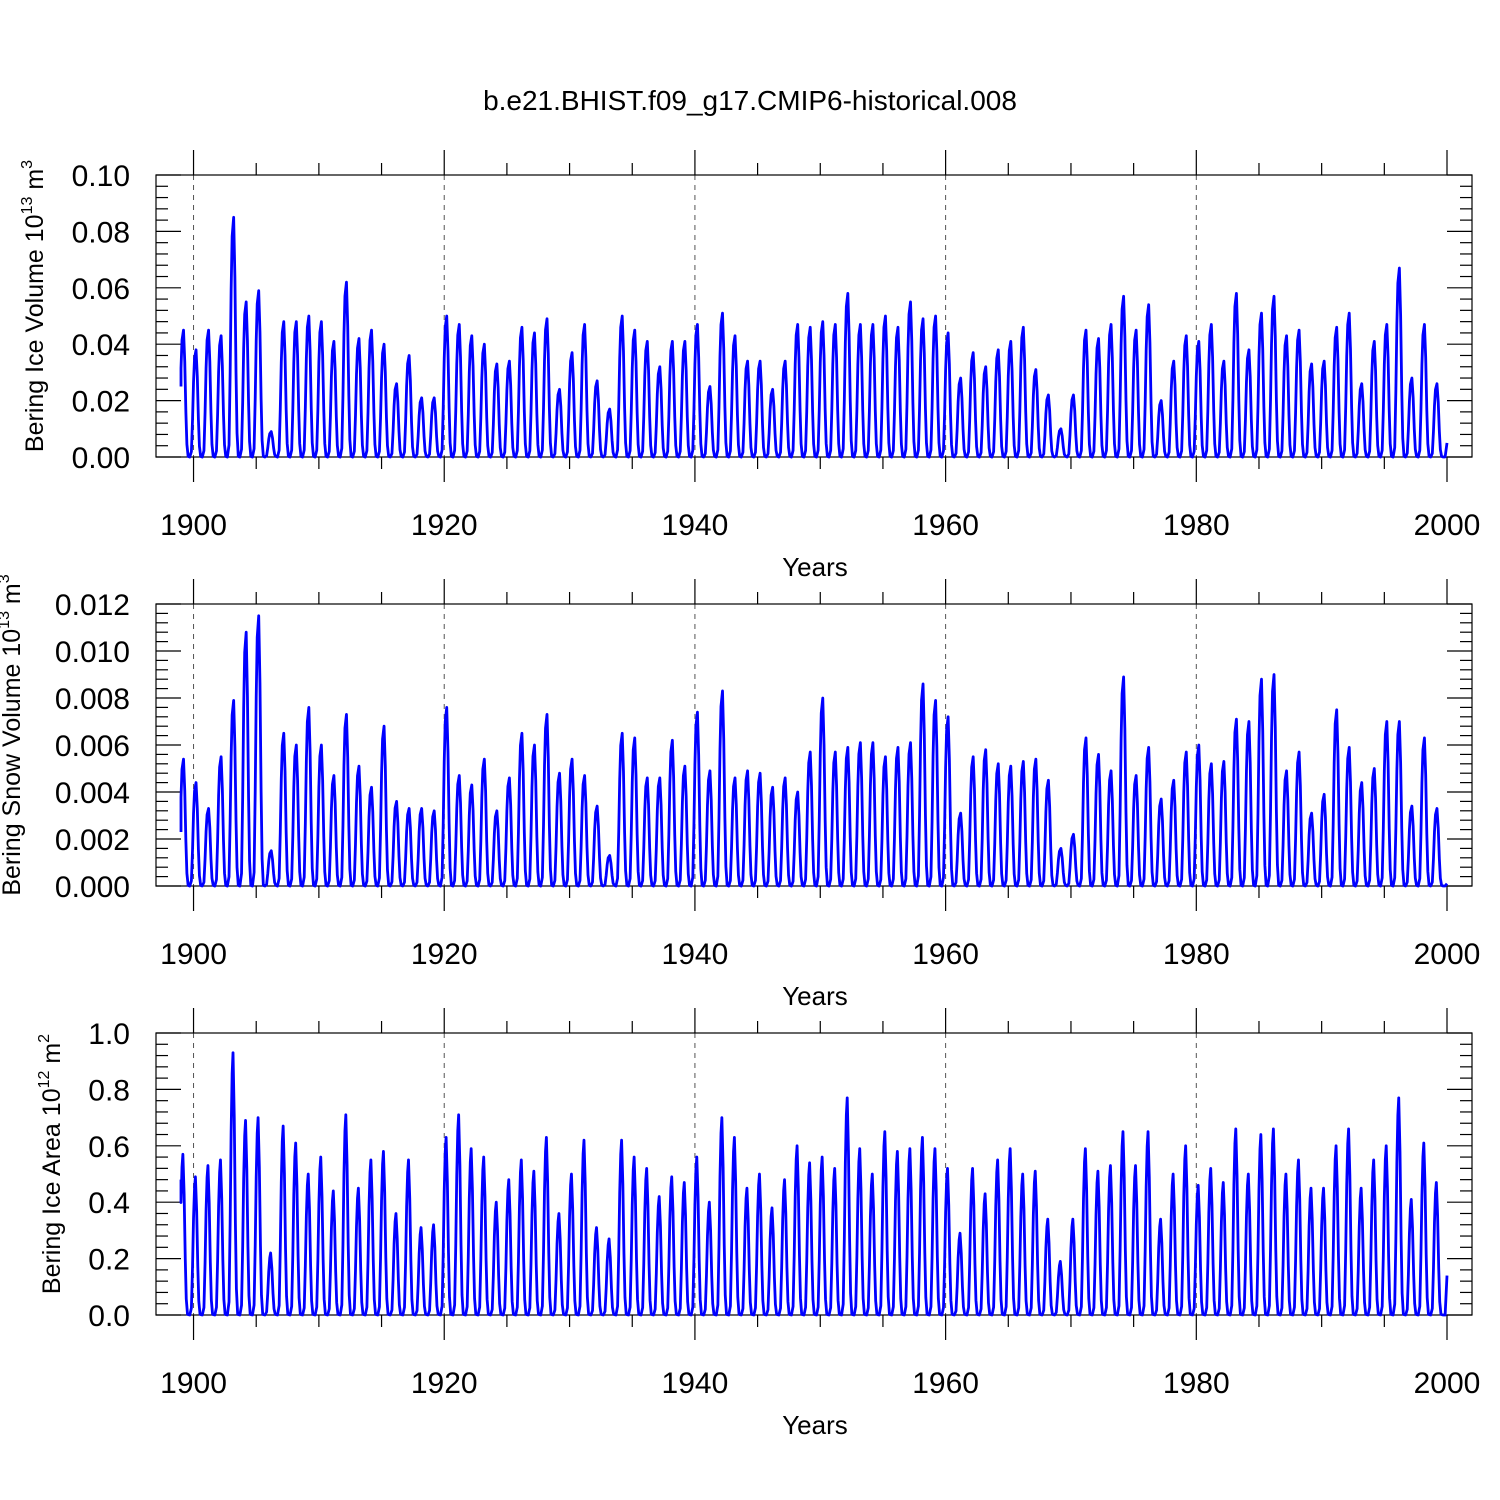 The image size is (1500, 1500). I want to click on y-tick-label: 0.8, so click(109, 1090).